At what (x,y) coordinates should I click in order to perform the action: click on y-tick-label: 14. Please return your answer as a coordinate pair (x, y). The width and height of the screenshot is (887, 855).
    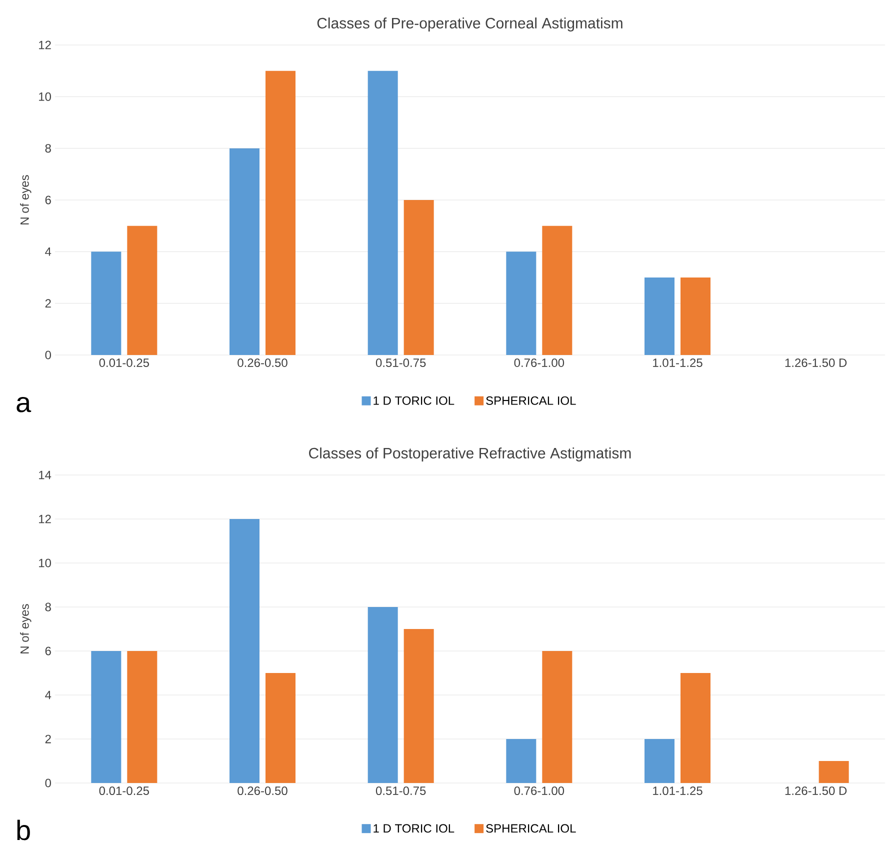
    Looking at the image, I should click on (45, 475).